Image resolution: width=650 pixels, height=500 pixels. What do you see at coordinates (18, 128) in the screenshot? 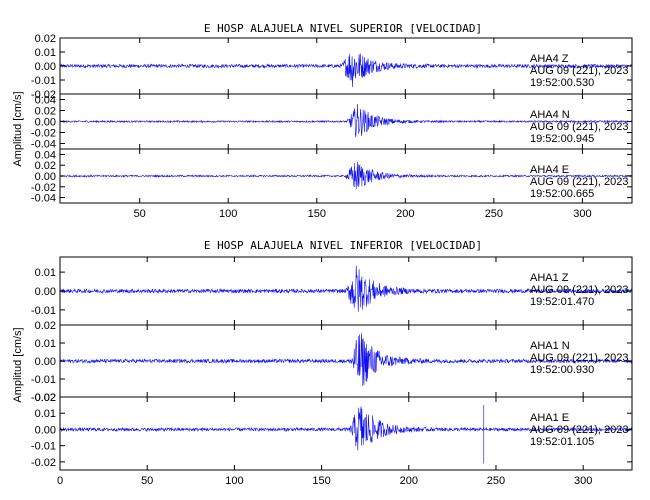
I see `ylabel-superior: Amplitud [cm/s]` at bounding box center [18, 128].